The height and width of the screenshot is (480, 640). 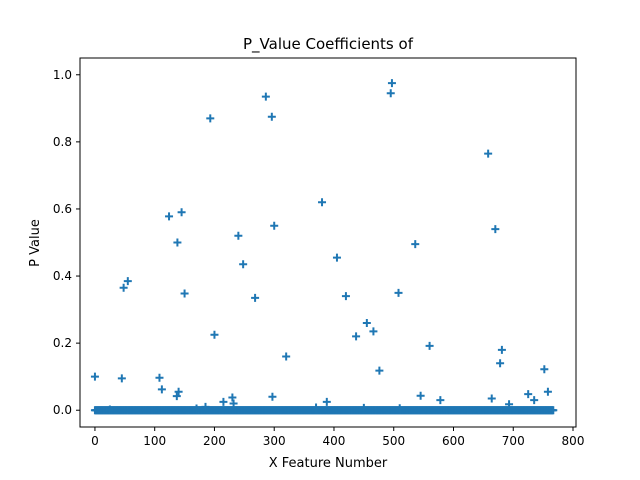 What do you see at coordinates (453, 441) in the screenshot?
I see `x-tick-label: 600` at bounding box center [453, 441].